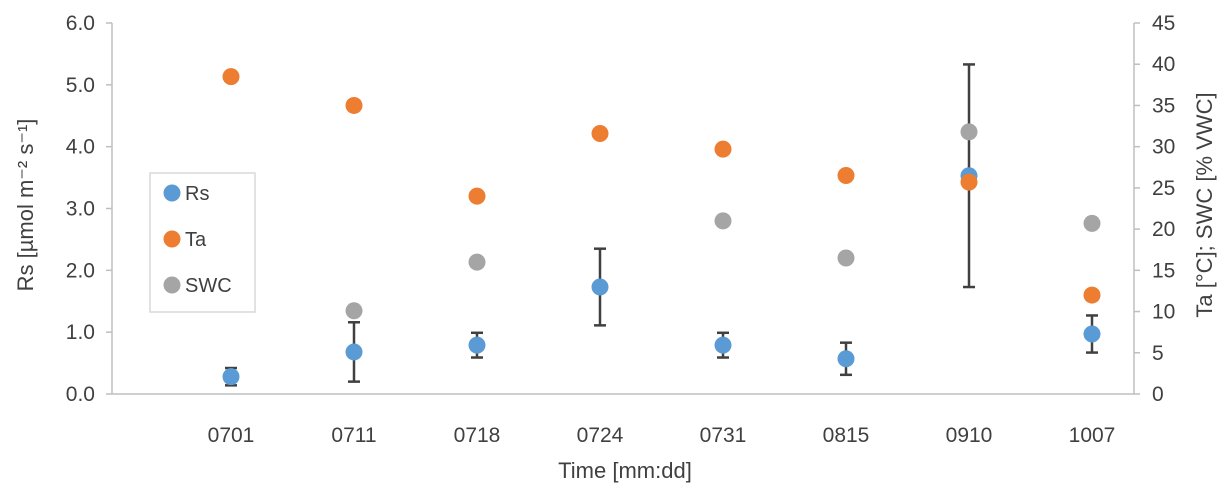 The height and width of the screenshot is (487, 1228). I want to click on right-axis-ticks: 0 5 10 15 20 25 30 35 40 45, so click(1154, 209).